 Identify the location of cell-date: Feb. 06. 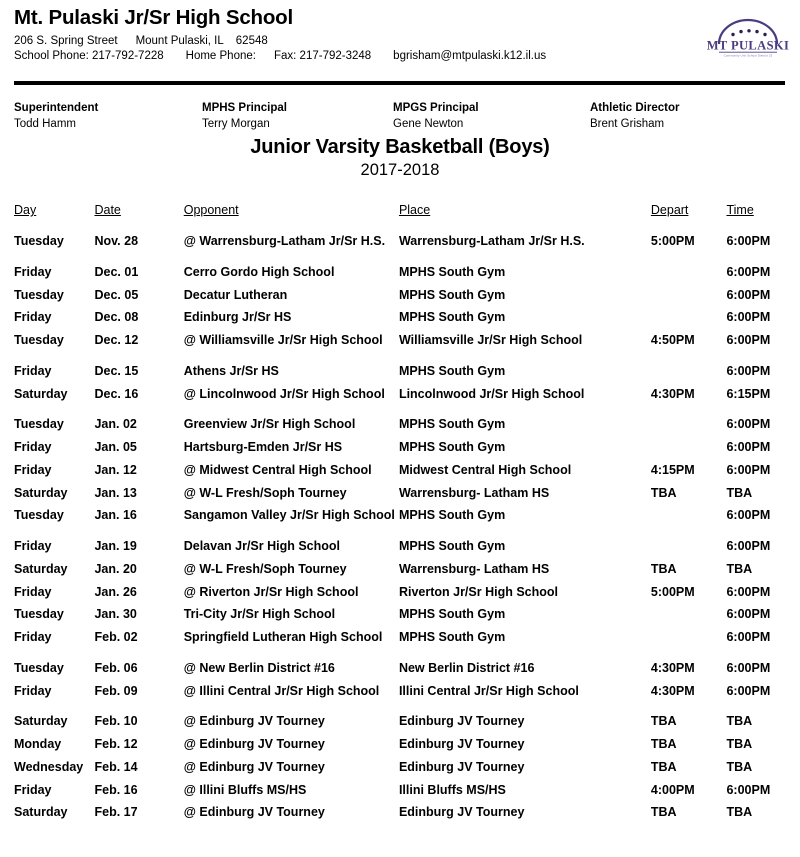
(116, 667).